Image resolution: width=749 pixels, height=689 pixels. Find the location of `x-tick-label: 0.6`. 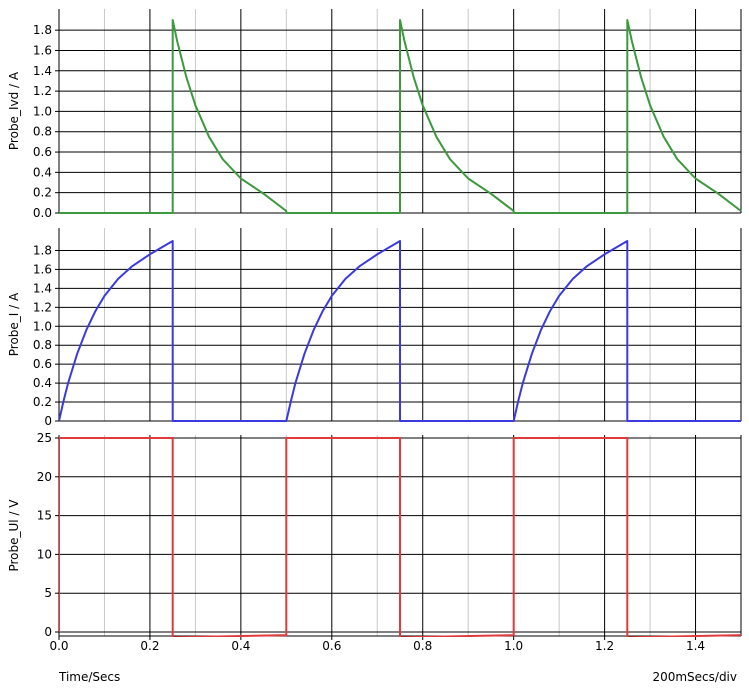

x-tick-label: 0.6 is located at coordinates (331, 646).